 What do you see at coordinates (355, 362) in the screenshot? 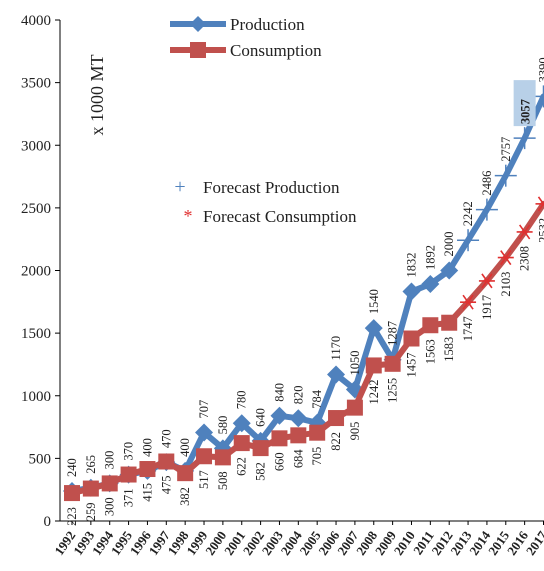
I see `production-data-label: 1050` at bounding box center [355, 362].